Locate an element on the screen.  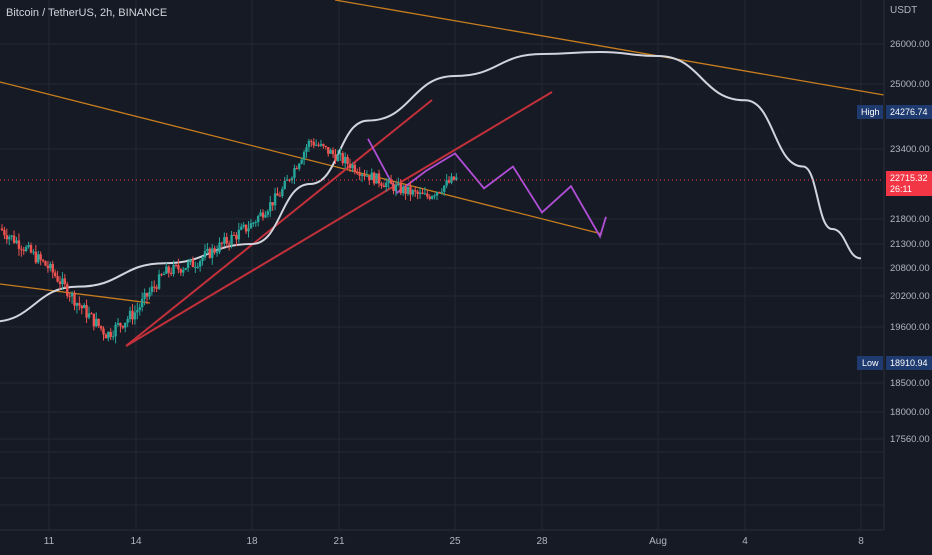
rising-wedge-upper is located at coordinates (279, 223).